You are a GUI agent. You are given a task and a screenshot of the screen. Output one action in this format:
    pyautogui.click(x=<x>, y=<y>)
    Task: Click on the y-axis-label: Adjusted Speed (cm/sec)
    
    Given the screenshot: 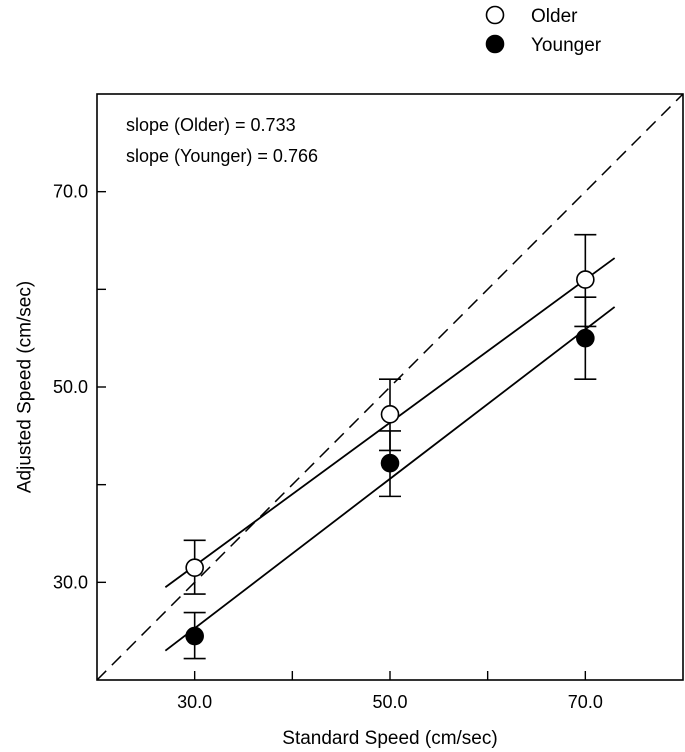 What is the action you would take?
    pyautogui.click(x=25, y=387)
    